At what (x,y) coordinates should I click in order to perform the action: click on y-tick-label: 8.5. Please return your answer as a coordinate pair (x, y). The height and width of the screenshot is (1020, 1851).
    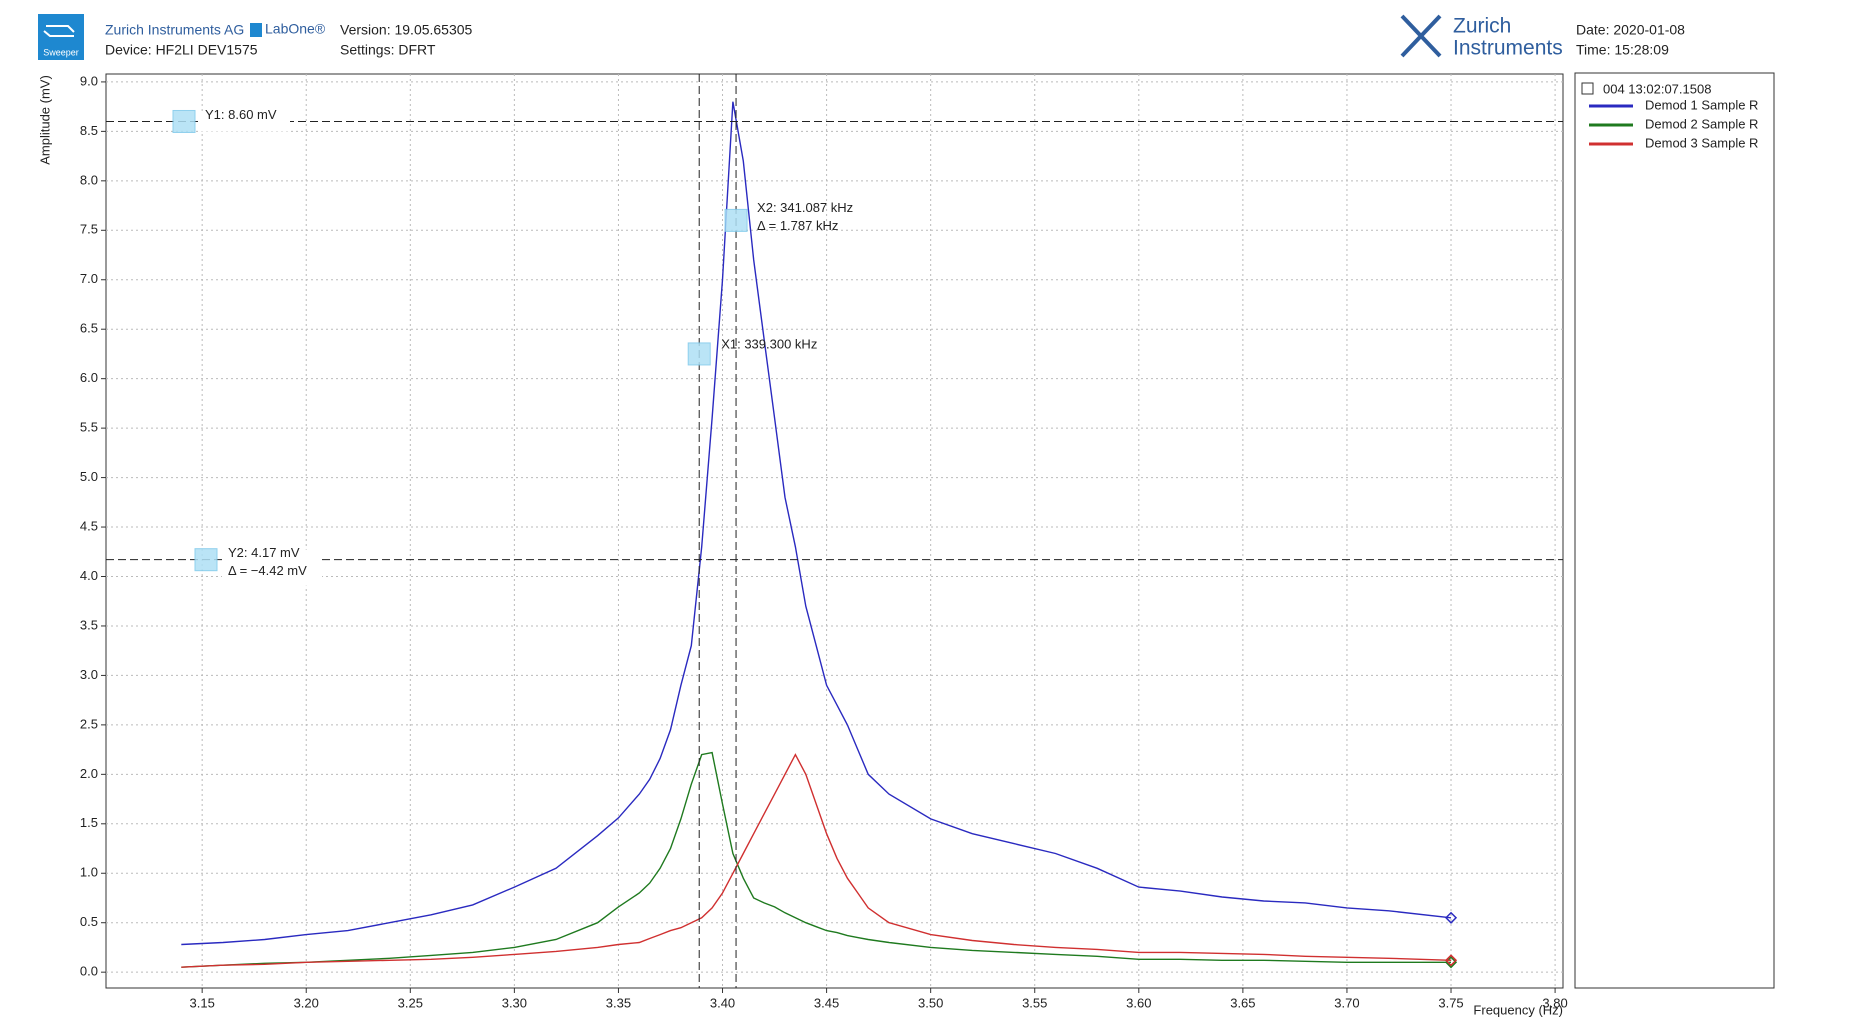
    Looking at the image, I should click on (89, 130).